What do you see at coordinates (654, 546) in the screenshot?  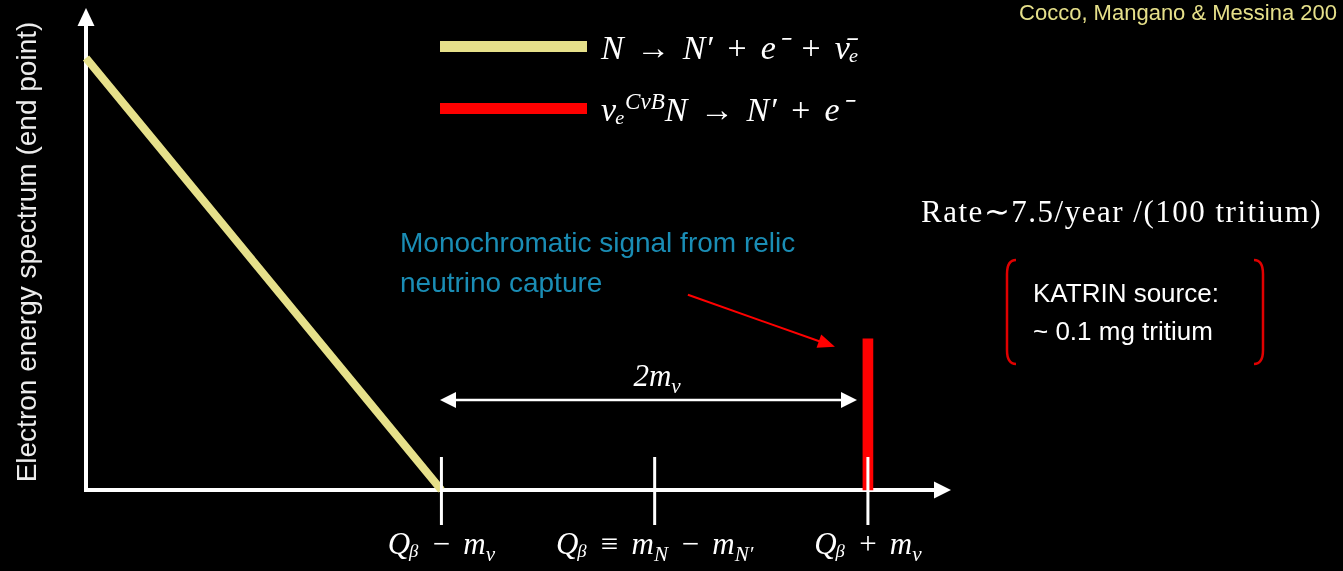 I see `x-tick-label: Qᵦ ≡ m$_{N}$ − m$_{N′}$` at bounding box center [654, 546].